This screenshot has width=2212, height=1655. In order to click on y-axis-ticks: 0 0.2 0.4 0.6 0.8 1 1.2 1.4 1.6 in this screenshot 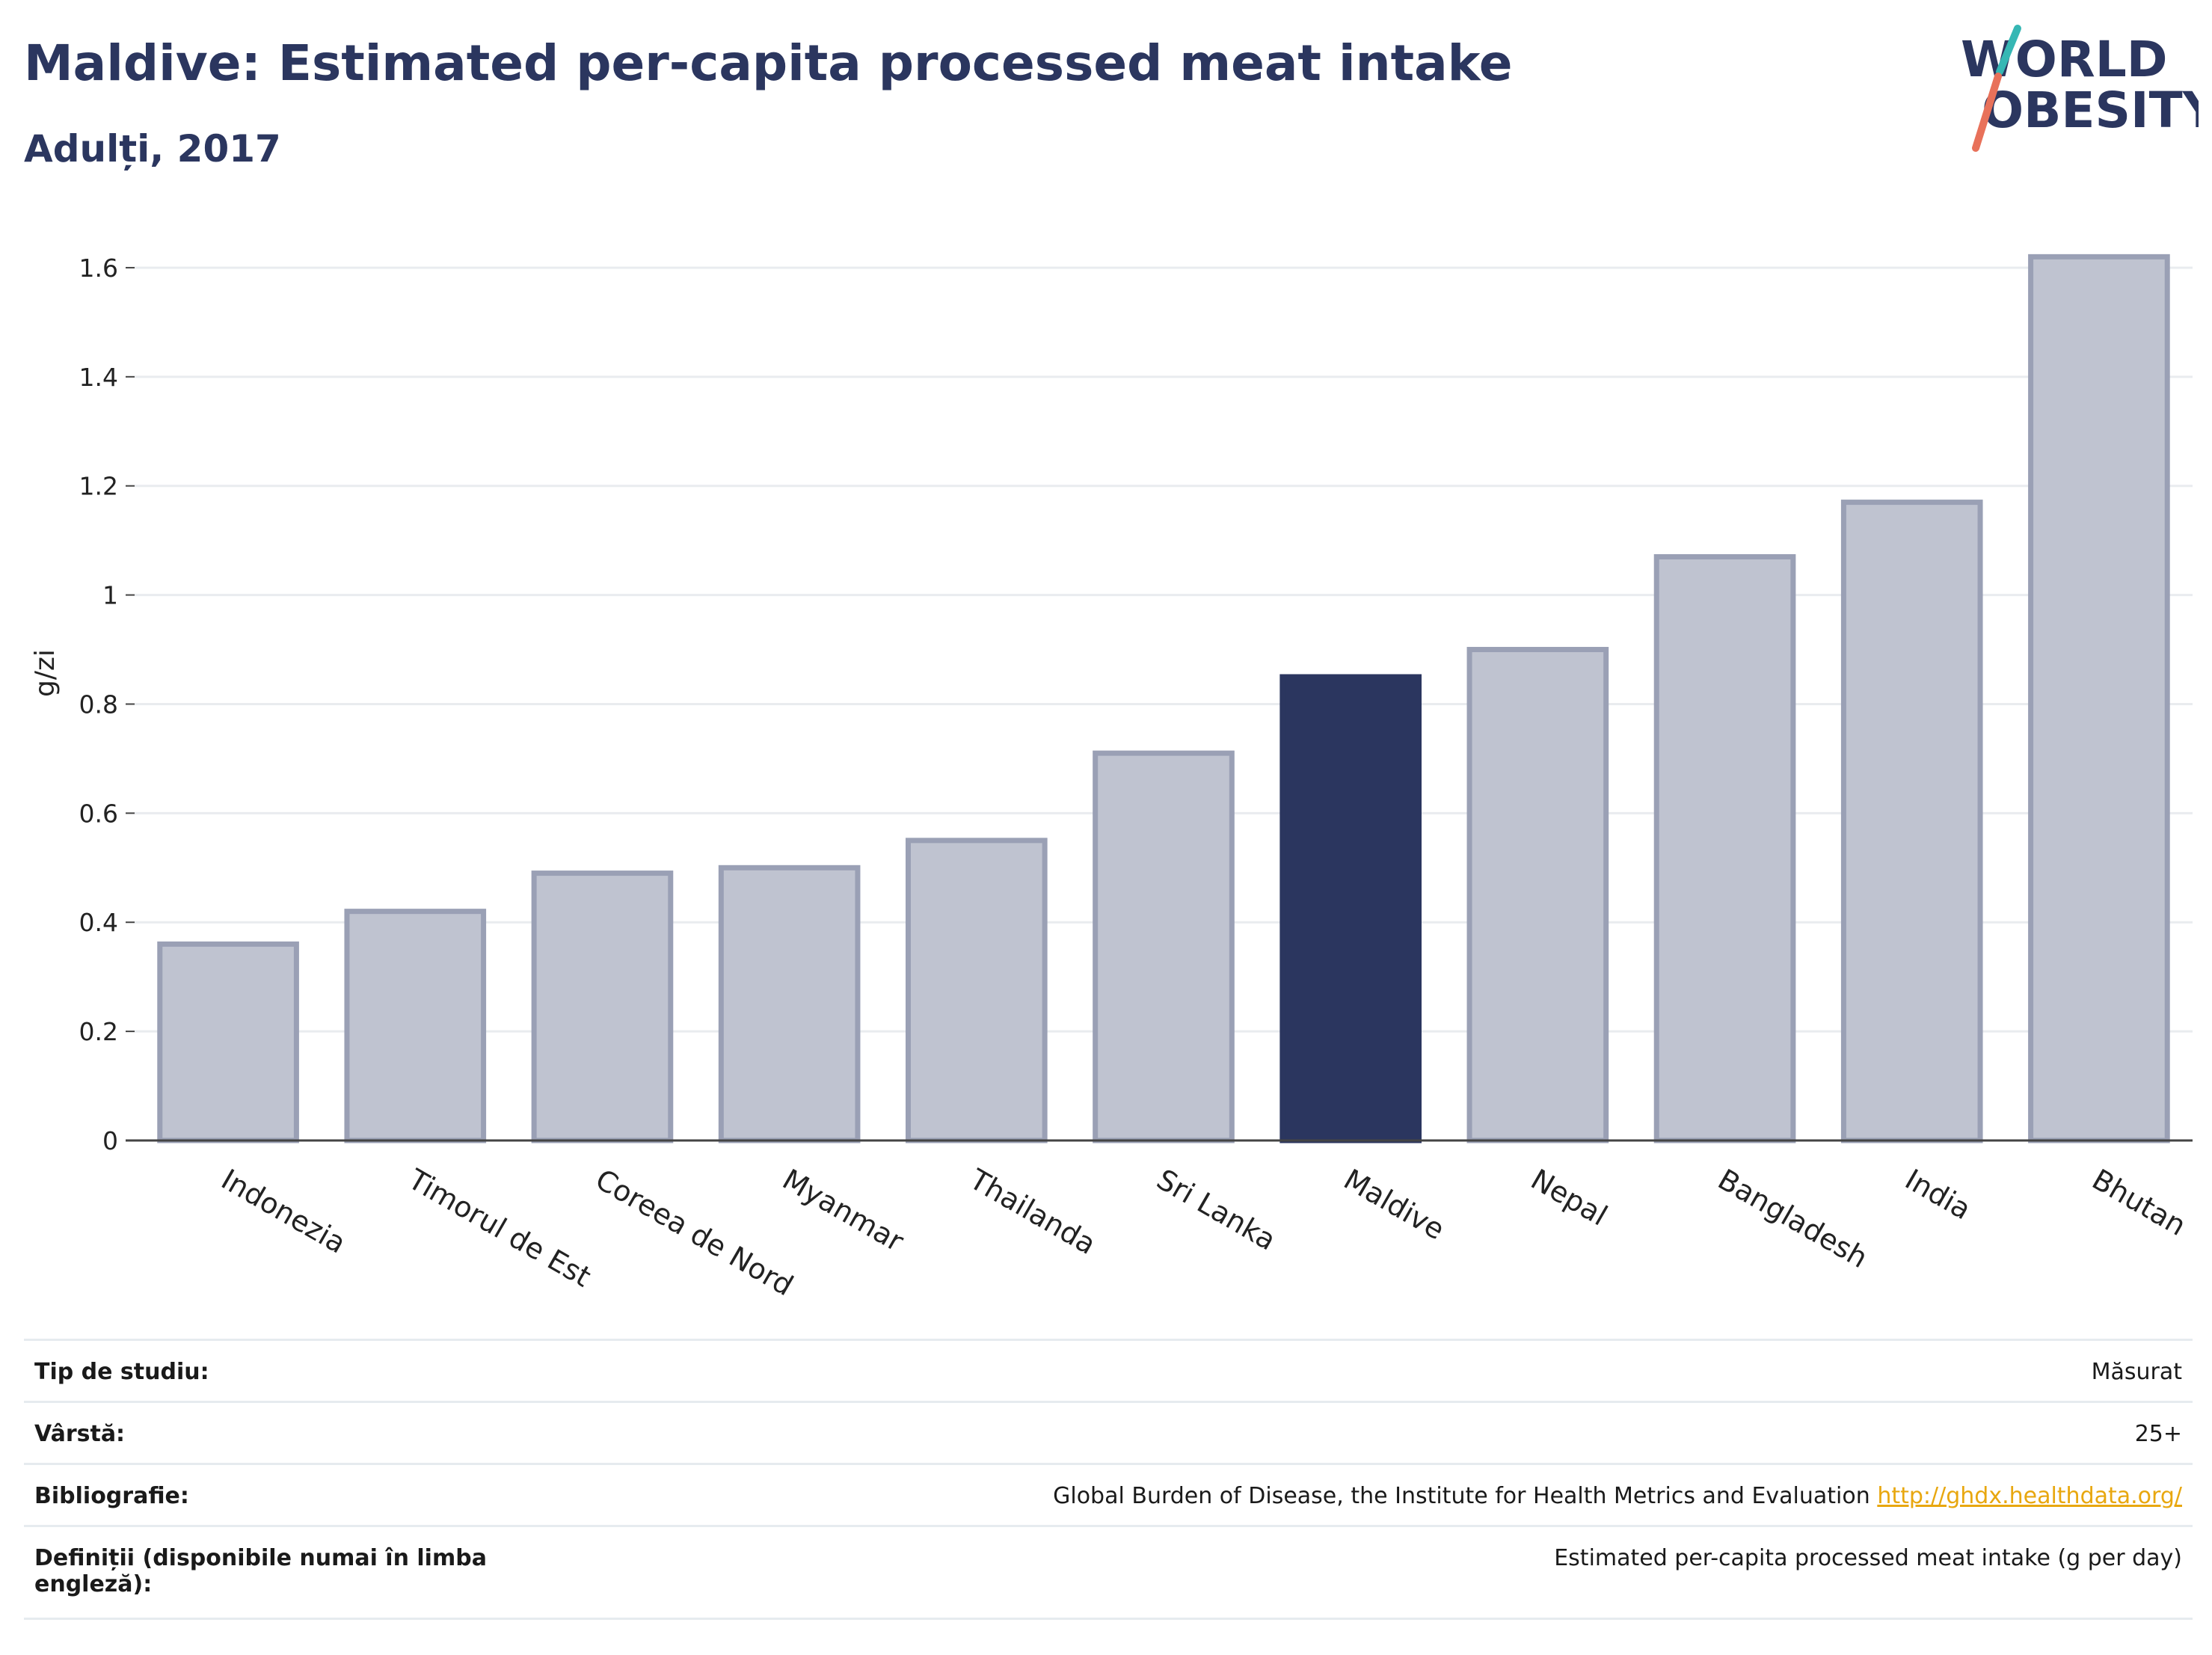, I will do `click(107, 704)`.